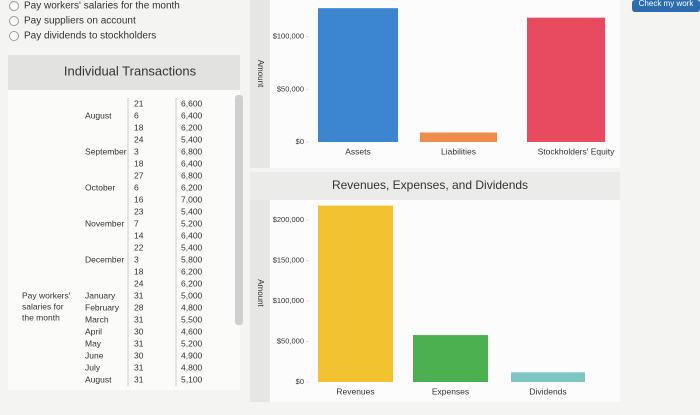  Describe the element at coordinates (192, 295) in the screenshot. I see `amount: 5,000` at that location.